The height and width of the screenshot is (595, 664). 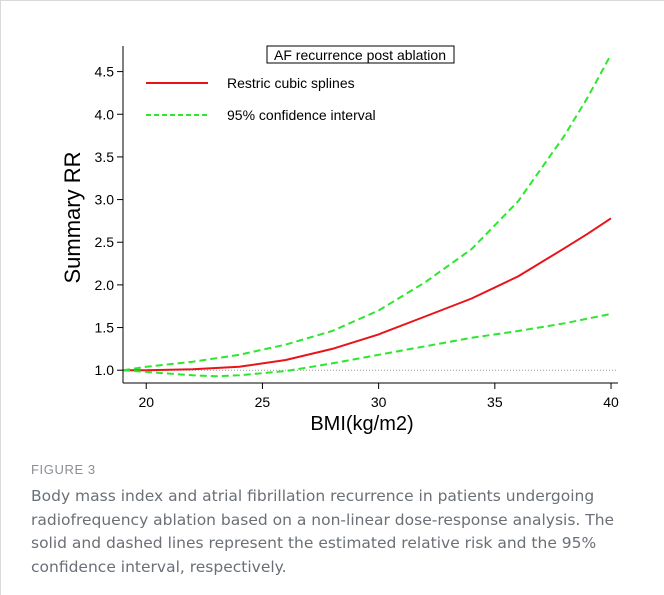 What do you see at coordinates (611, 402) in the screenshot?
I see `x-tick-label: 40` at bounding box center [611, 402].